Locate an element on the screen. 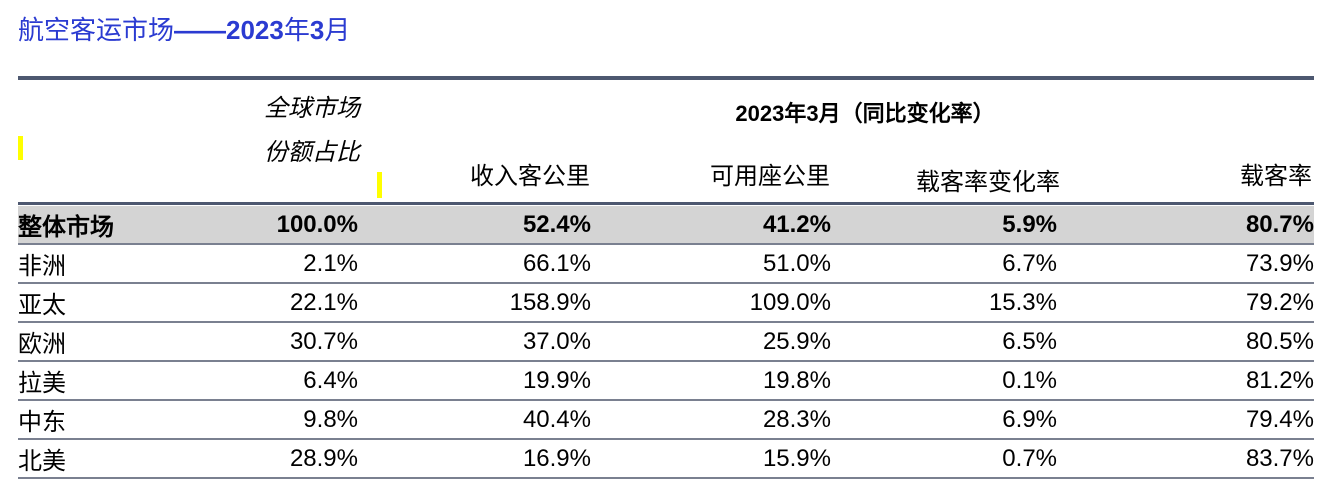 Image resolution: width=1329 pixels, height=500 pixels. cell-ask: 51.0% is located at coordinates (711, 264).